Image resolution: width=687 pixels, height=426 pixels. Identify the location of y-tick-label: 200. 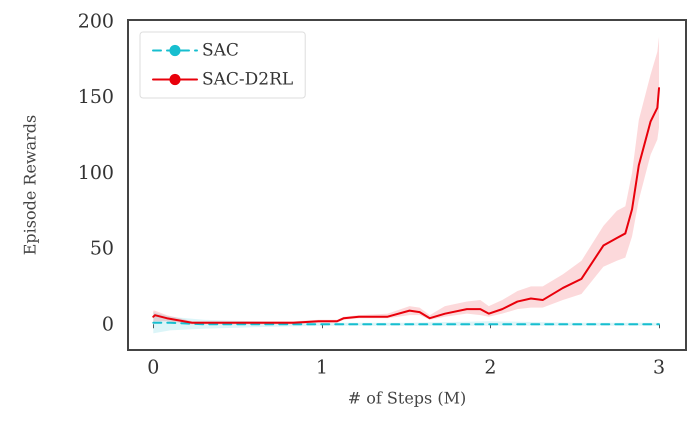
(96, 21).